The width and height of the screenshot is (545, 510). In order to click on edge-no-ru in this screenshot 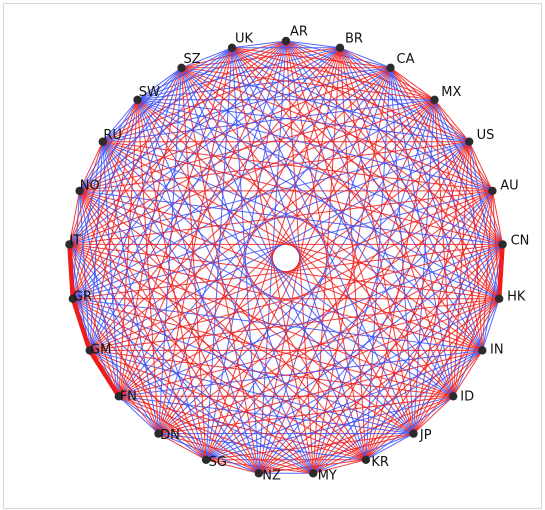, I will do `click(91, 166)`.